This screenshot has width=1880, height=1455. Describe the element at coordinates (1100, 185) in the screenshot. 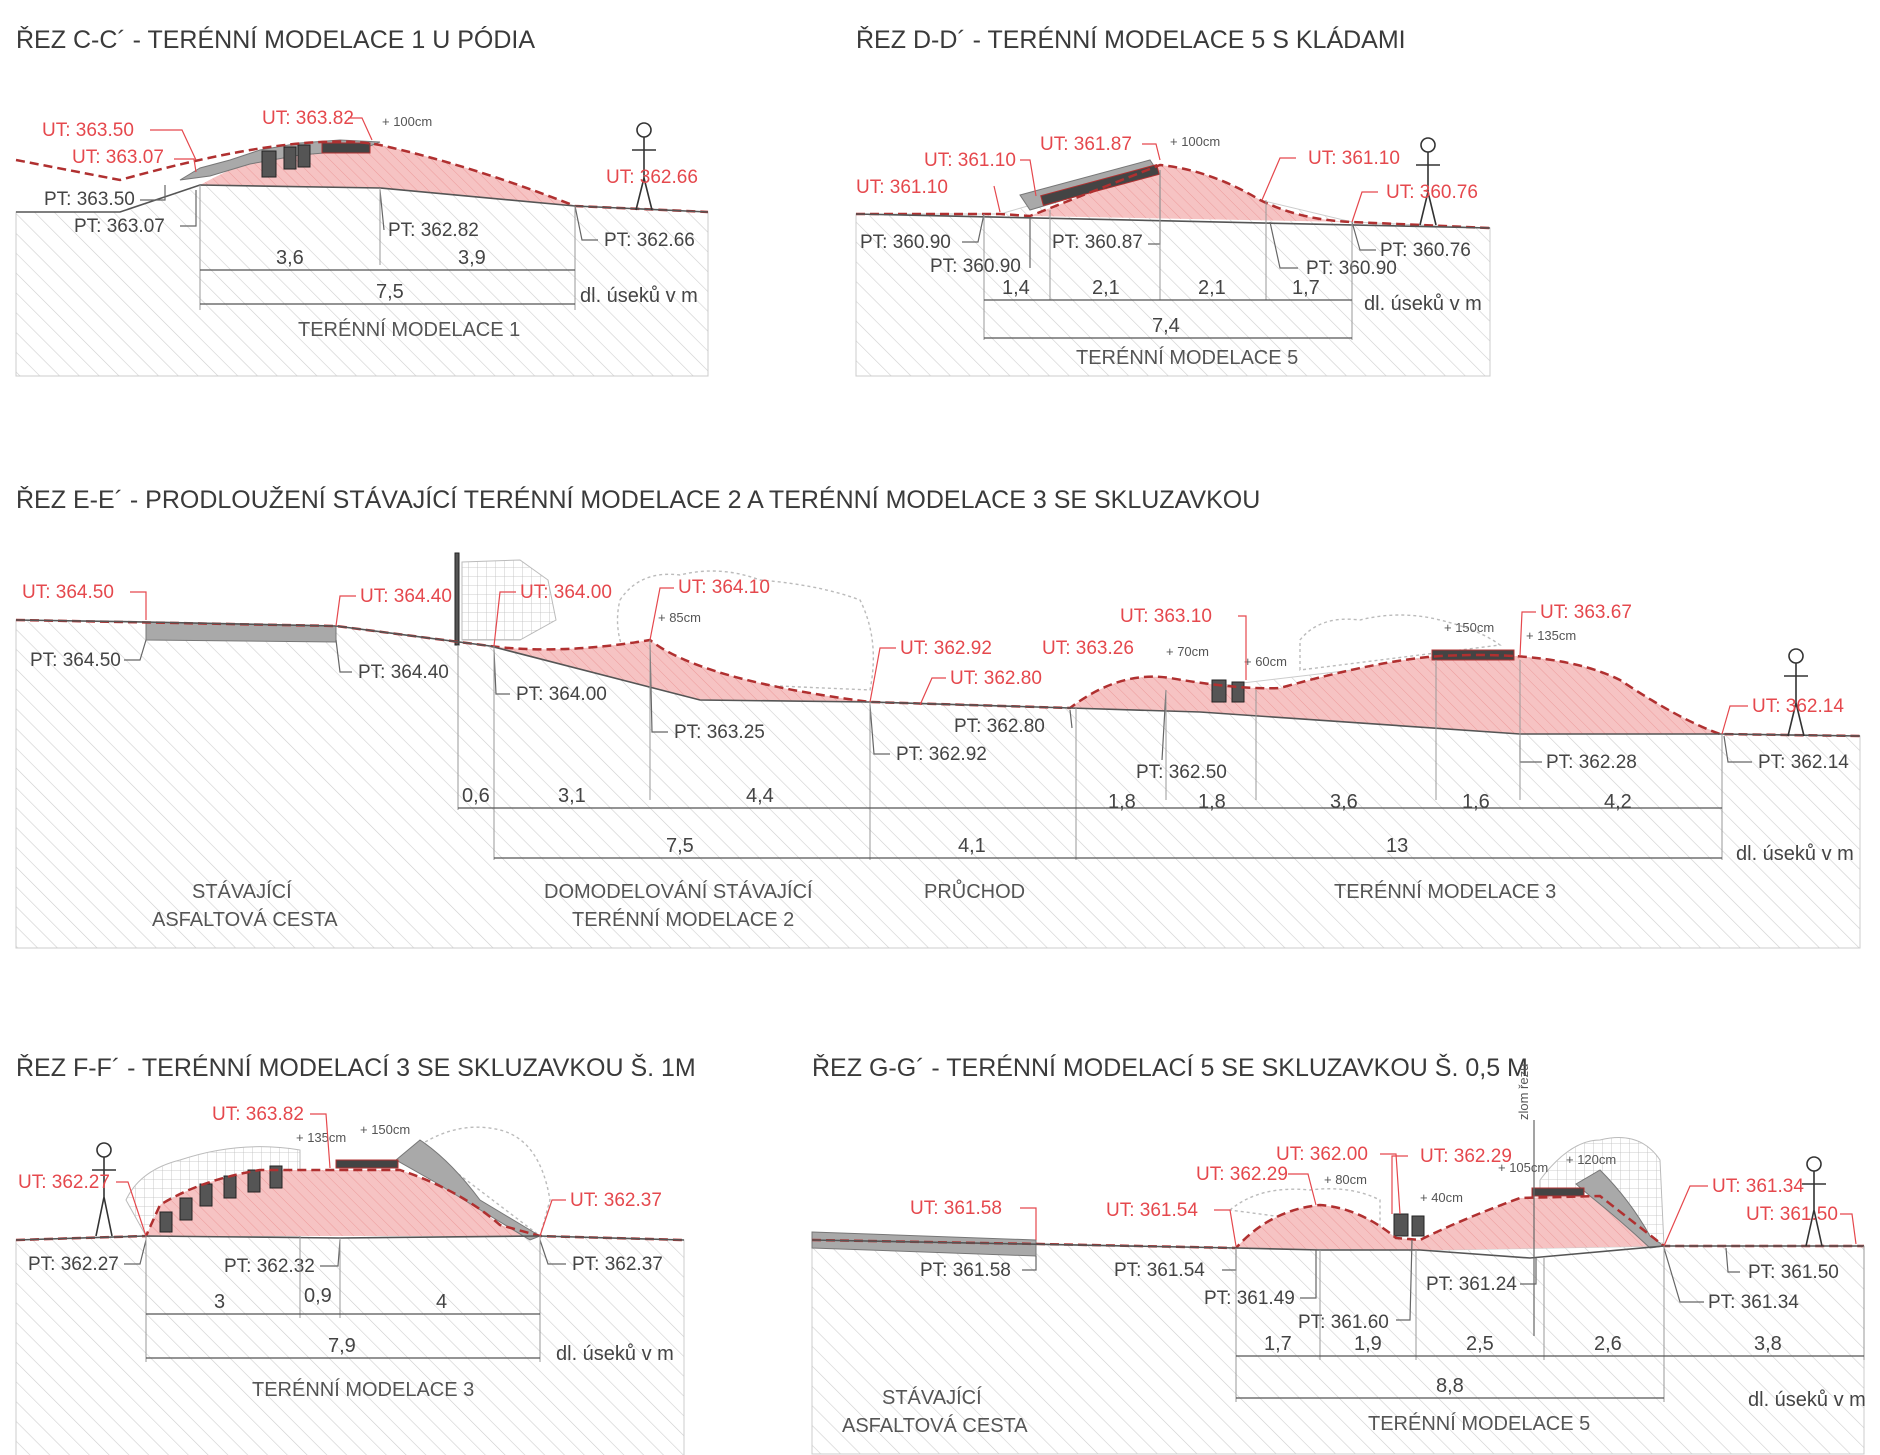

I see `log-slab` at that location.